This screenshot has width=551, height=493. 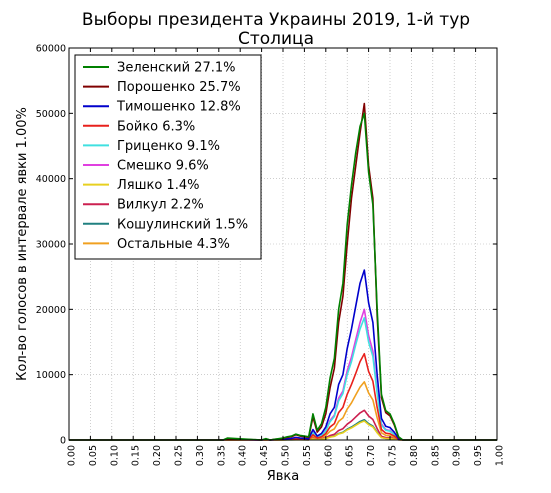 What do you see at coordinates (51, 114) in the screenshot?
I see `y-tick-label: 50000` at bounding box center [51, 114].